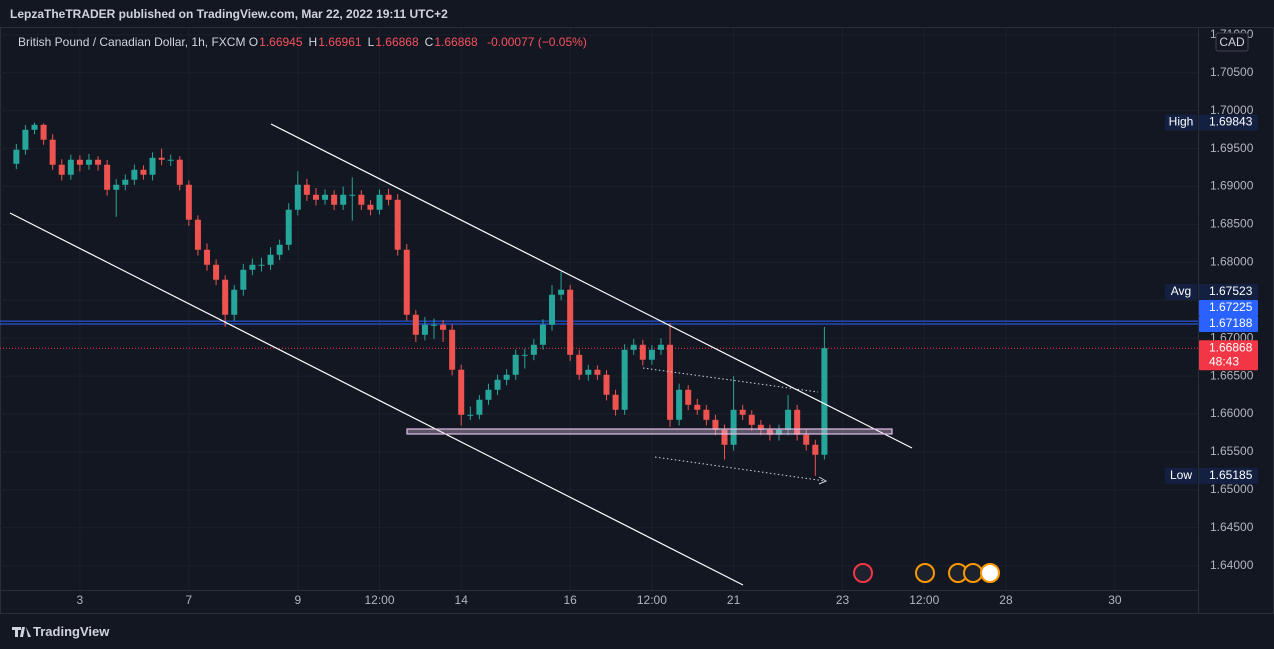 This screenshot has height=649, width=1274. Describe the element at coordinates (1231, 347) in the screenshot. I see `price-label-value: 1.66868` at that location.